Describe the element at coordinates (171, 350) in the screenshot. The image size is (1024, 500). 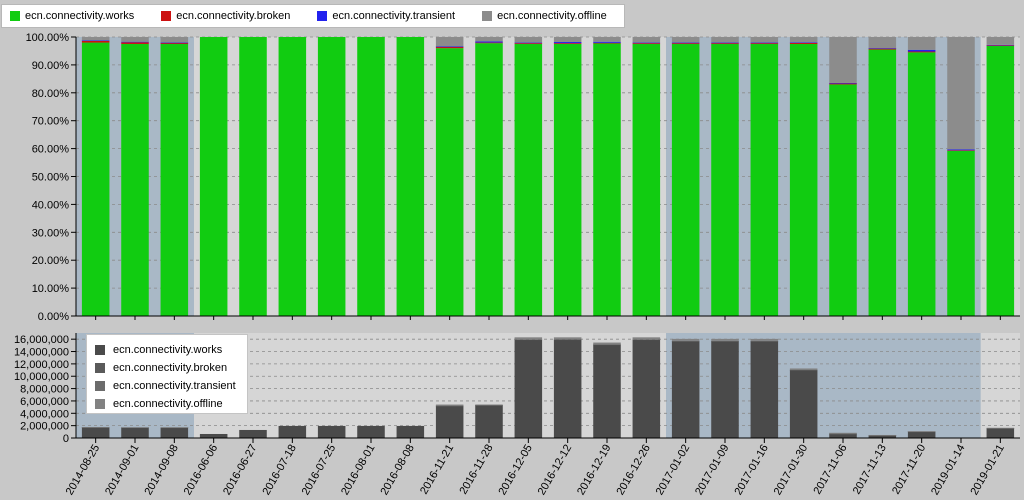
I see `legend-bottom-item-works: ecn.connectivity.works` at that location.